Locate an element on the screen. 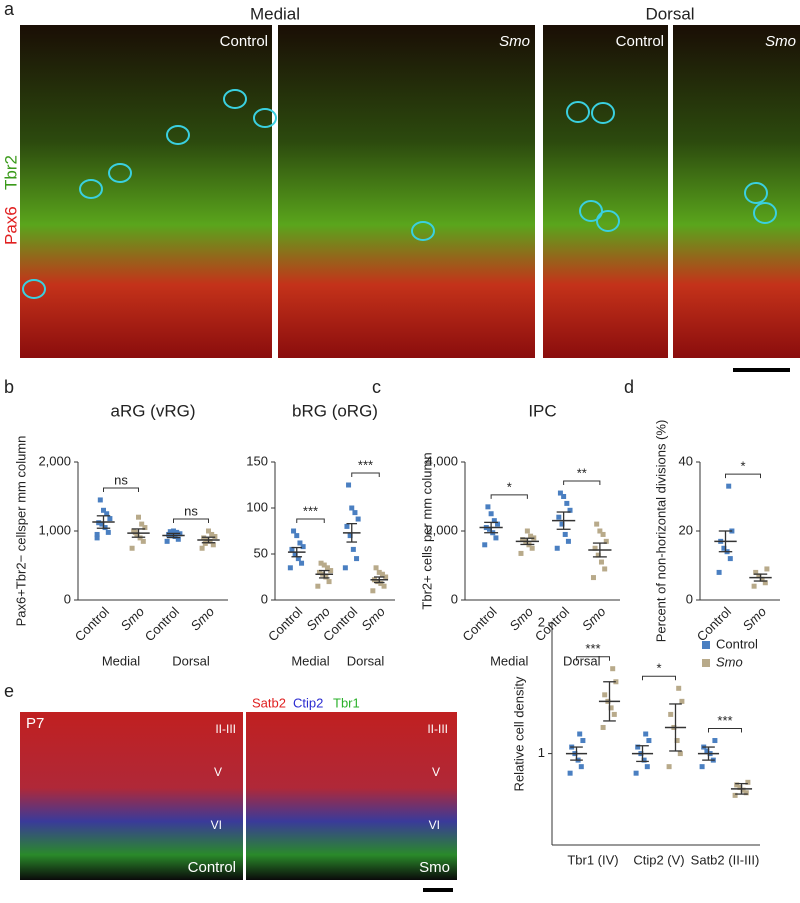  legend-label: Smo is located at coordinates (729, 661).